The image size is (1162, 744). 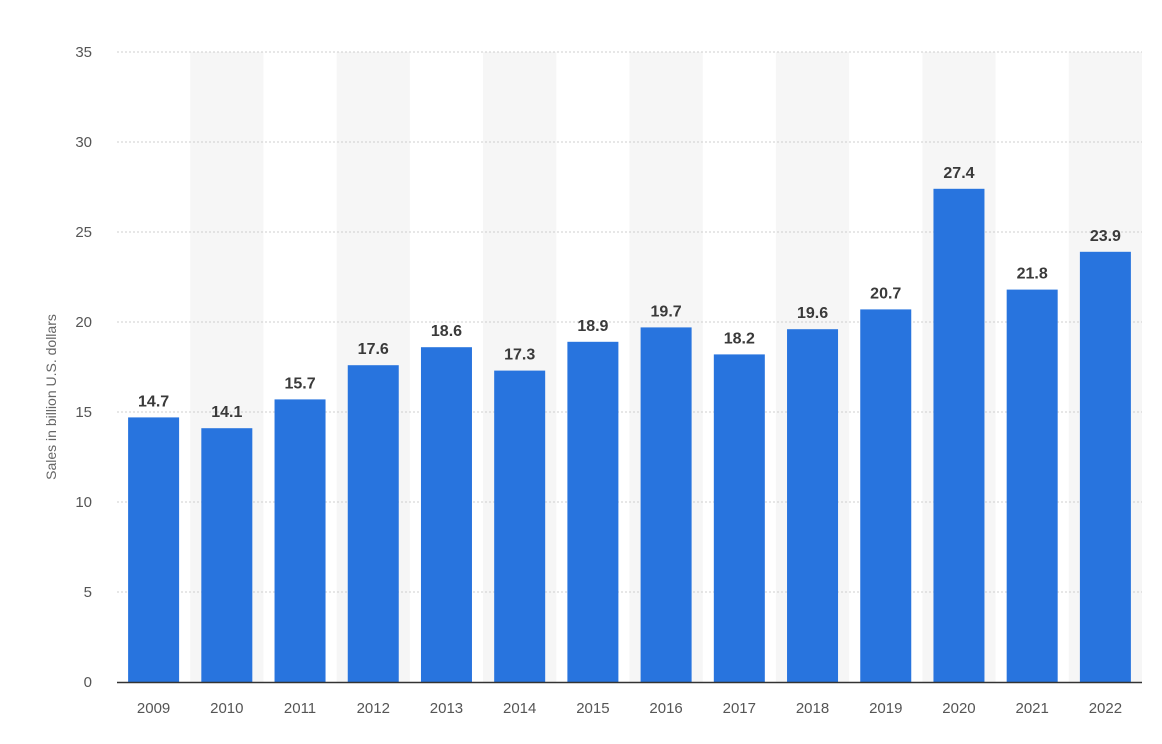 What do you see at coordinates (153, 708) in the screenshot?
I see `x-tick-label: 2009` at bounding box center [153, 708].